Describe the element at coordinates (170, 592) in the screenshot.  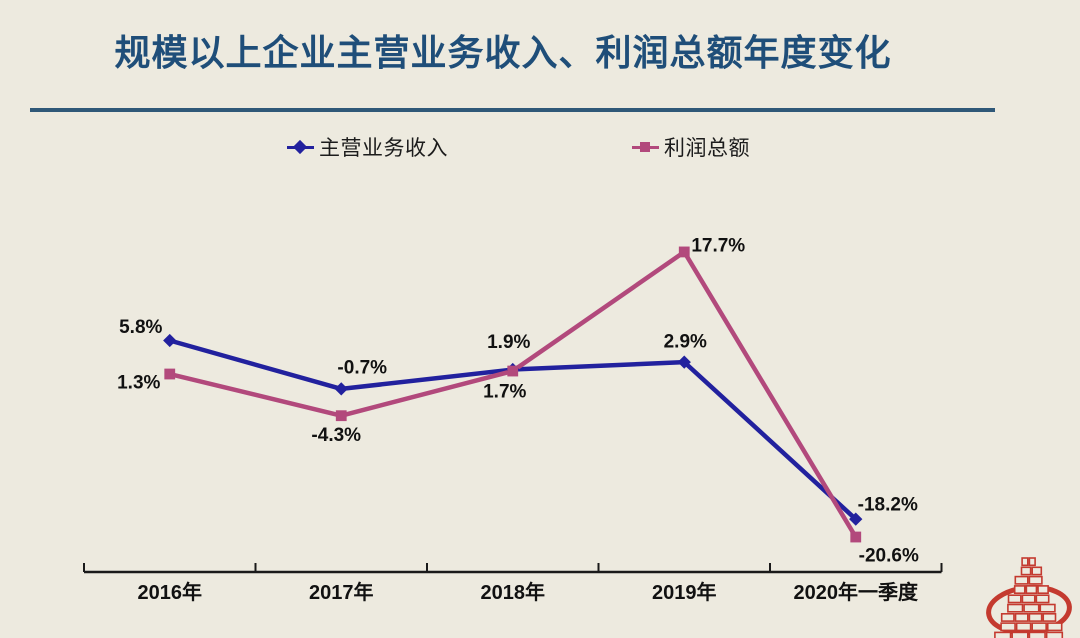
I see `x-axis-label: 2016年` at that location.